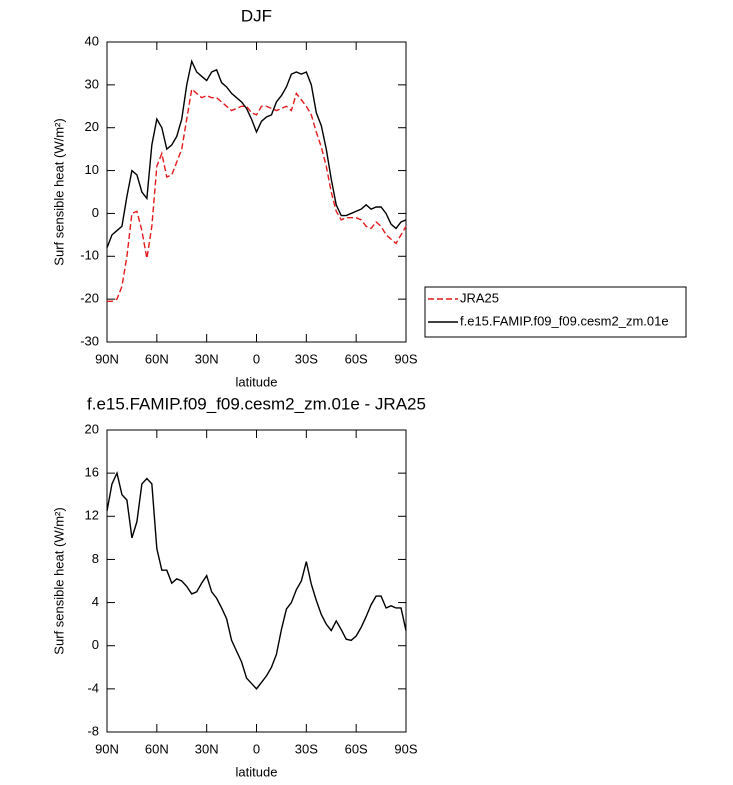 The width and height of the screenshot is (733, 785). Describe the element at coordinates (555, 312) in the screenshot. I see `legend-box` at that location.